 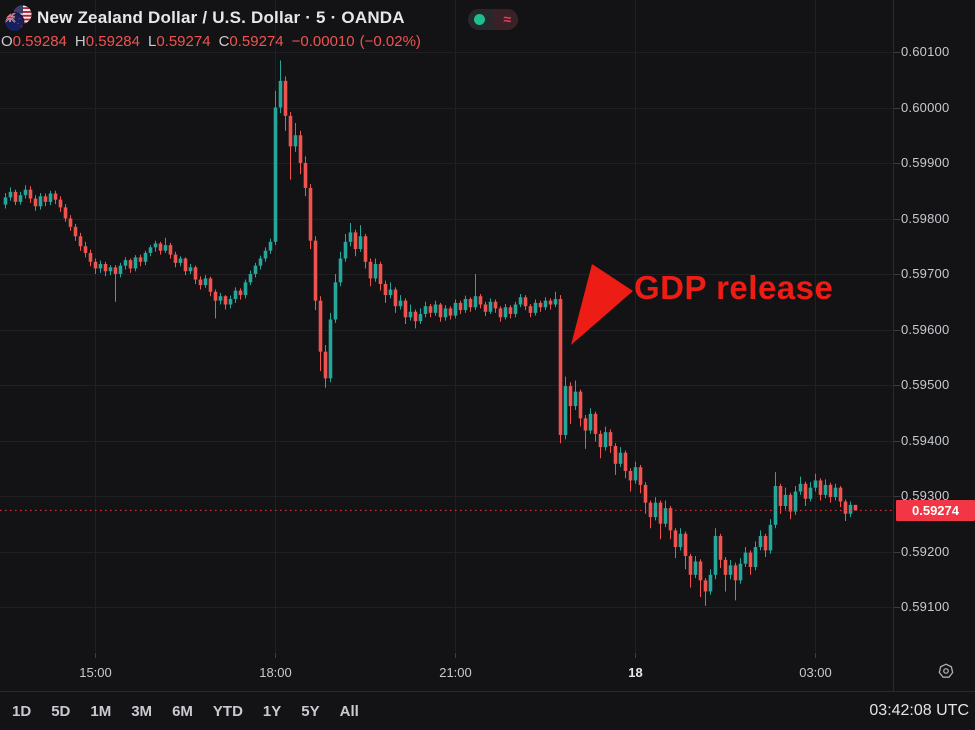 What do you see at coordinates (602, 304) in the screenshot?
I see `gdp-arrow` at bounding box center [602, 304].